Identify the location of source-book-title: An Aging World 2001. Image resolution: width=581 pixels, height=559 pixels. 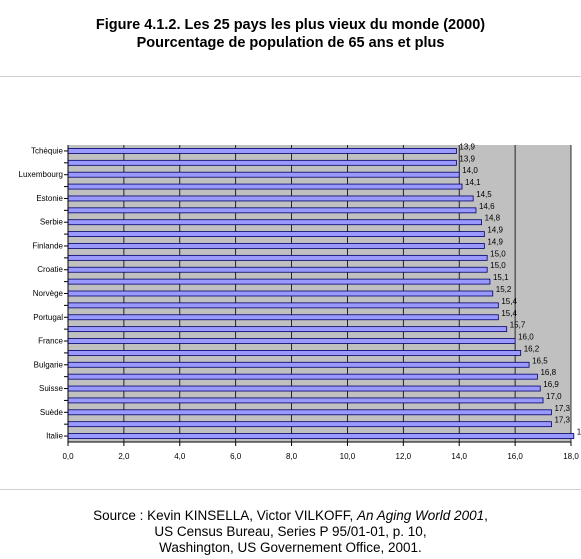
(421, 515).